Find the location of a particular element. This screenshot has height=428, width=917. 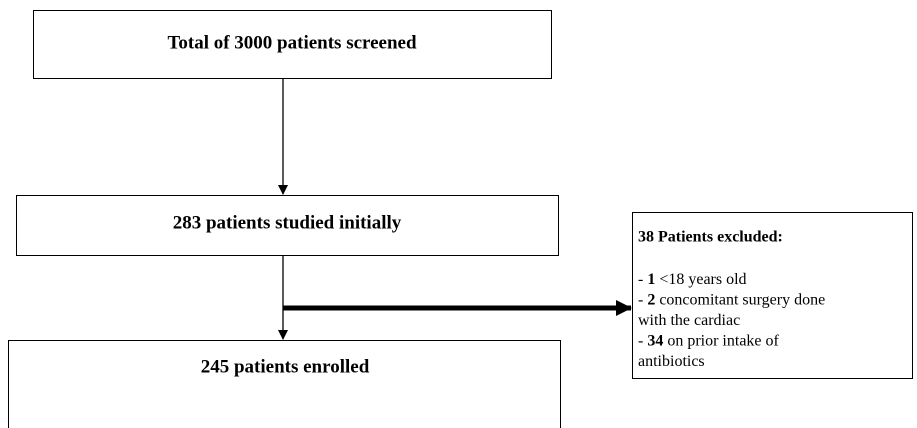

node-label: 245 patients enrolled is located at coordinates (285, 366).